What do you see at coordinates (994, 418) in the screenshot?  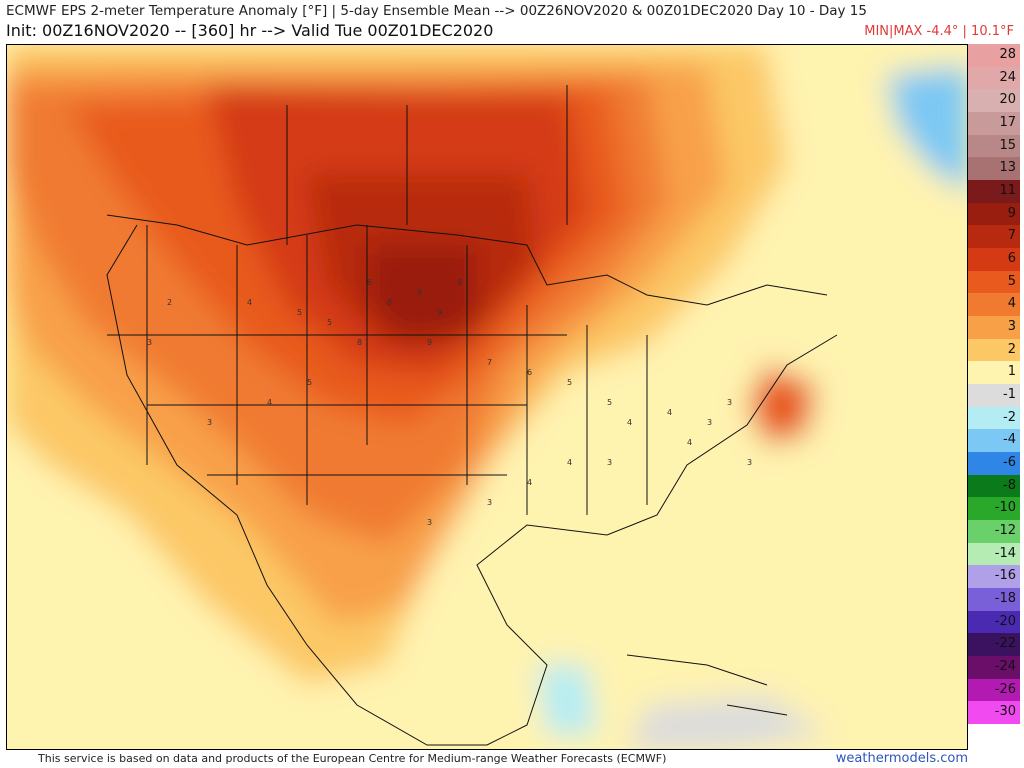 I see `legend-entry: -2` at bounding box center [994, 418].